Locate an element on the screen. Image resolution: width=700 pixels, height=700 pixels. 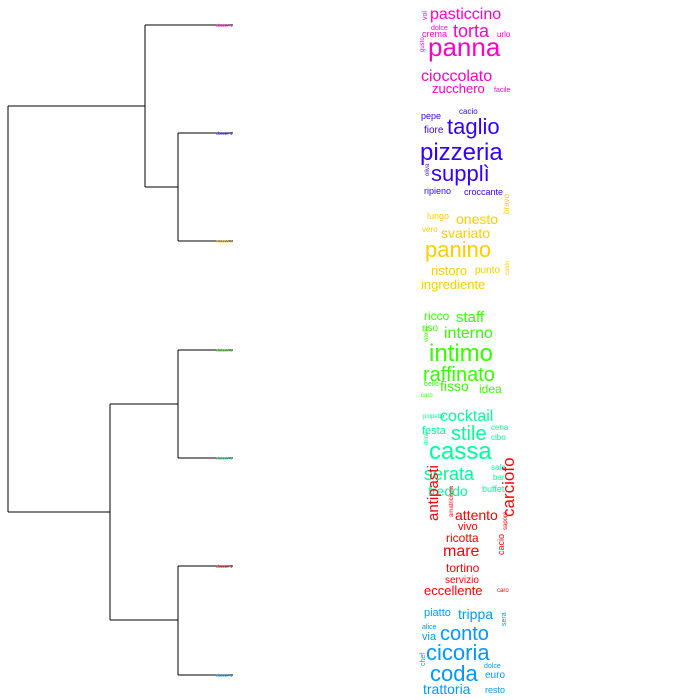
cloud-word: servizio is located at coordinates (462, 580).